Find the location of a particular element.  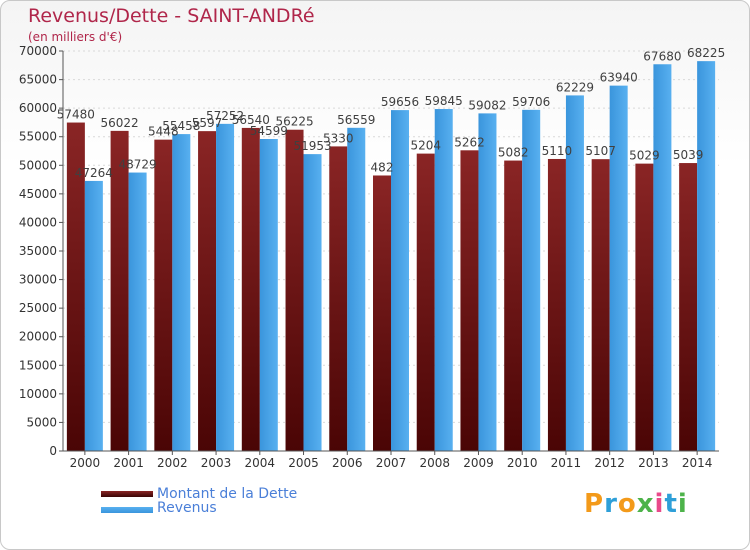

y-tick-label: 20000 is located at coordinates (38, 337).